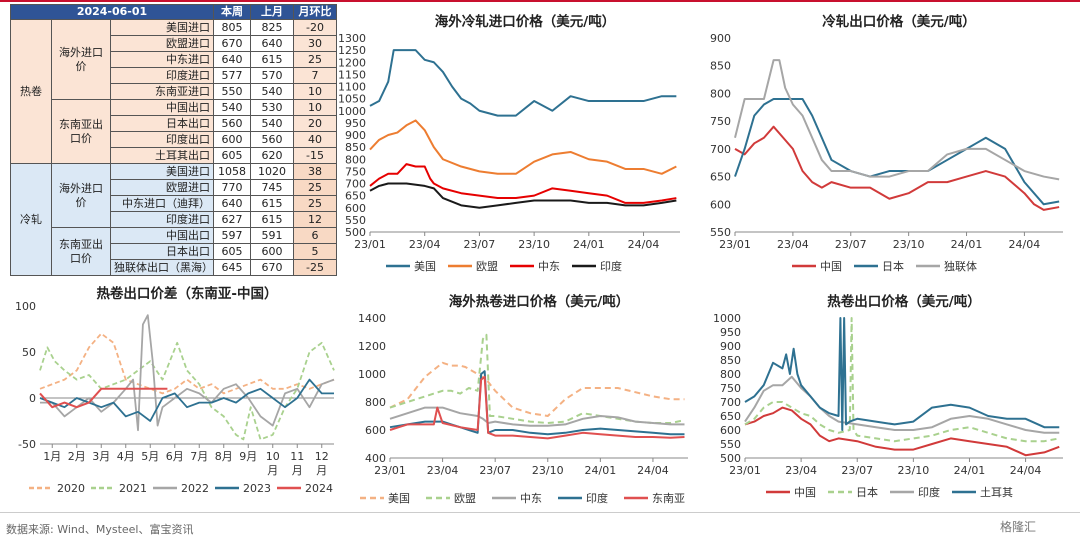 The image size is (1080, 542). What do you see at coordinates (372, 318) in the screenshot?
I see `y-tick-label: 1400` at bounding box center [372, 318].